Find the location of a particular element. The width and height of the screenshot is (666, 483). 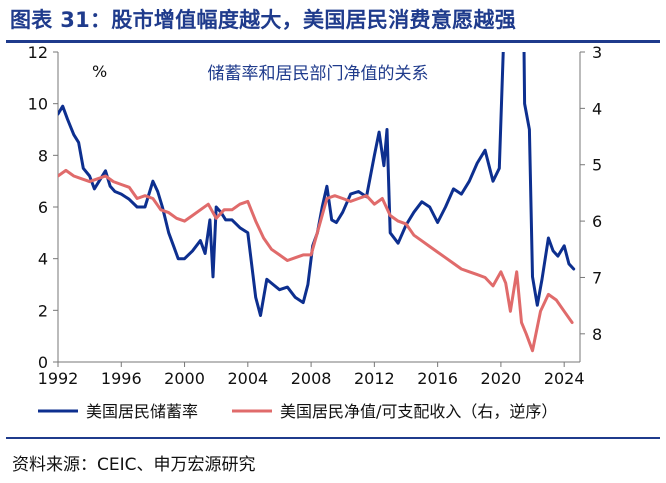

y-left-tick-label: 2 is located at coordinates (43, 310).